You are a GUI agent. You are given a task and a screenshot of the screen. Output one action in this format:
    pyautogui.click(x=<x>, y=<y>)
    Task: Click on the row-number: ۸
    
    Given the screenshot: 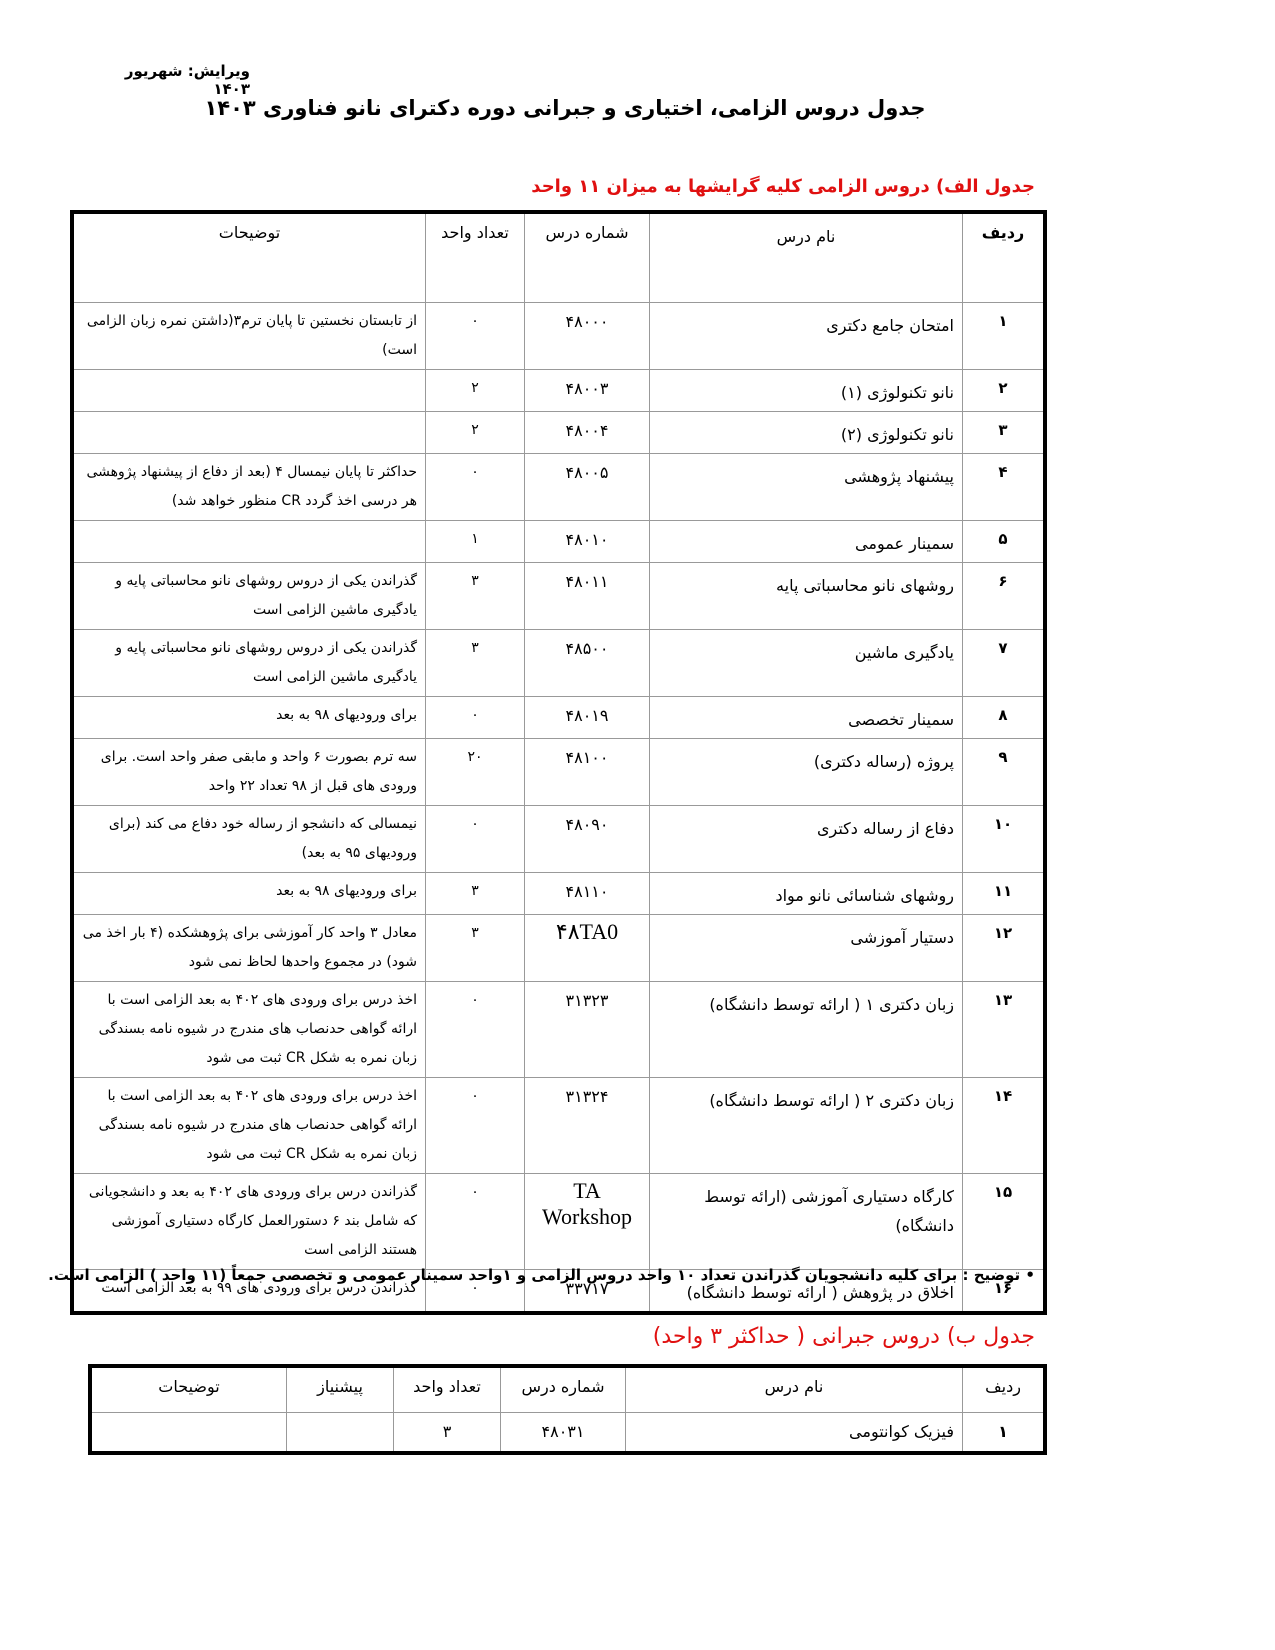 What is the action you would take?
    pyautogui.click(x=1004, y=717)
    